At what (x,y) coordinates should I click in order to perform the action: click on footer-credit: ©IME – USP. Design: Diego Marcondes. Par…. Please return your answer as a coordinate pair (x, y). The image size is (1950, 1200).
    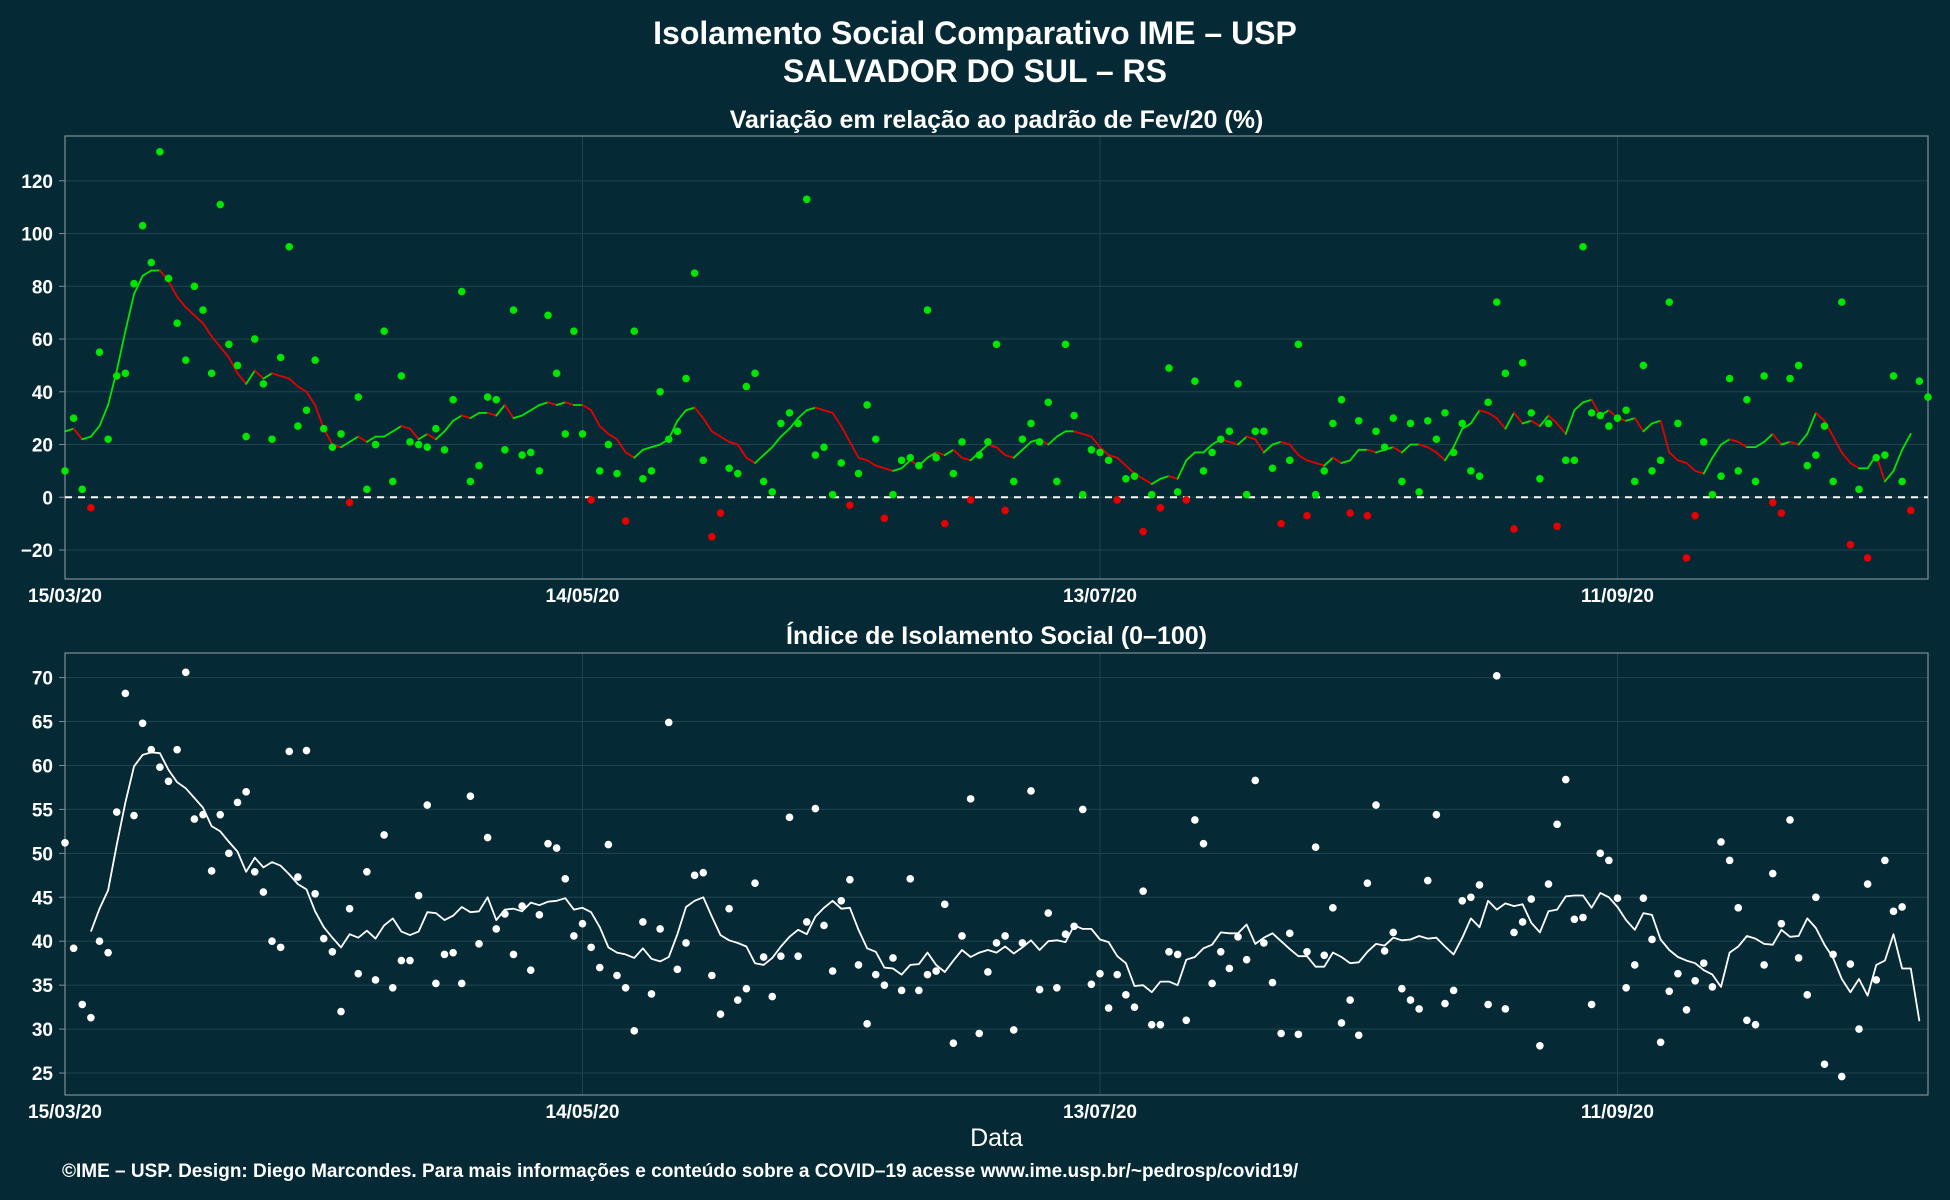
    Looking at the image, I should click on (680, 1171).